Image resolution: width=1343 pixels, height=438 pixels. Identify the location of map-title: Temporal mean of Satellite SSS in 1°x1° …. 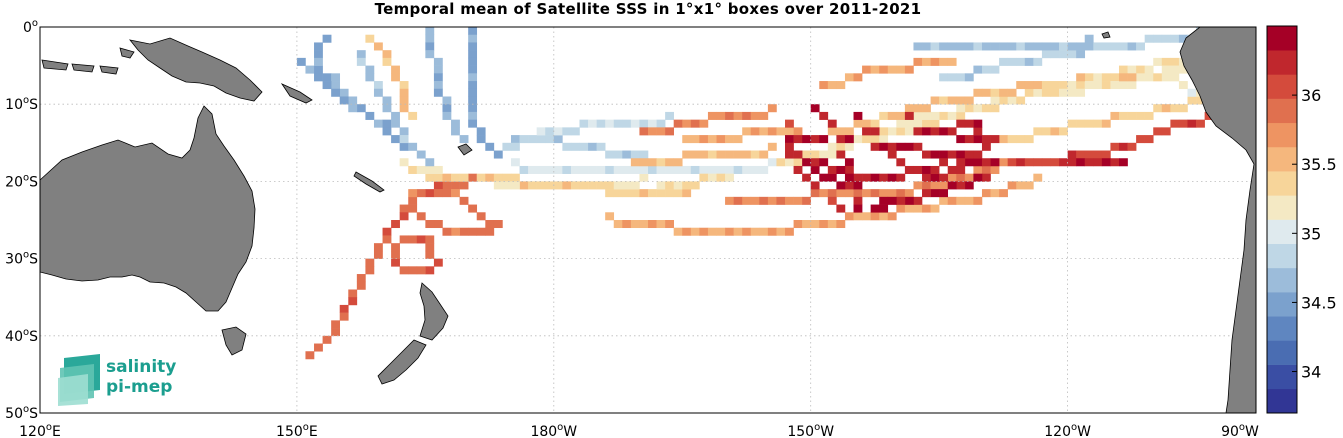
(648, 9).